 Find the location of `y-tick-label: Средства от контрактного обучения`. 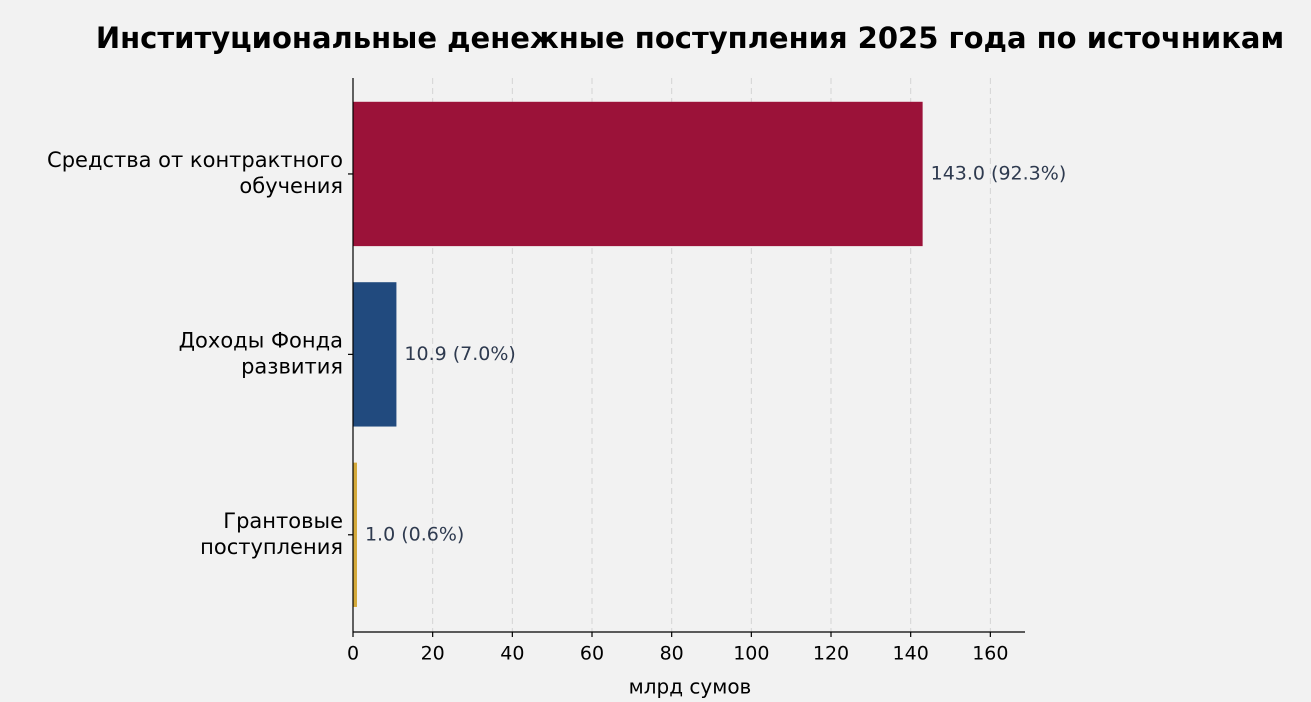

y-tick-label: Средства от контрактного обучения is located at coordinates (195, 173).